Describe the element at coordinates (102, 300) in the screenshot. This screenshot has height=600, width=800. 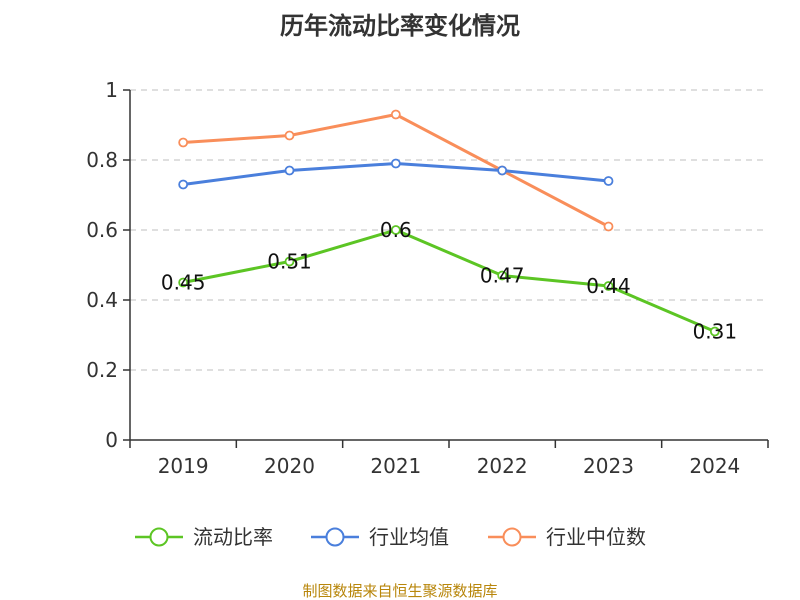
I see `y-tick-label: 0.4` at that location.